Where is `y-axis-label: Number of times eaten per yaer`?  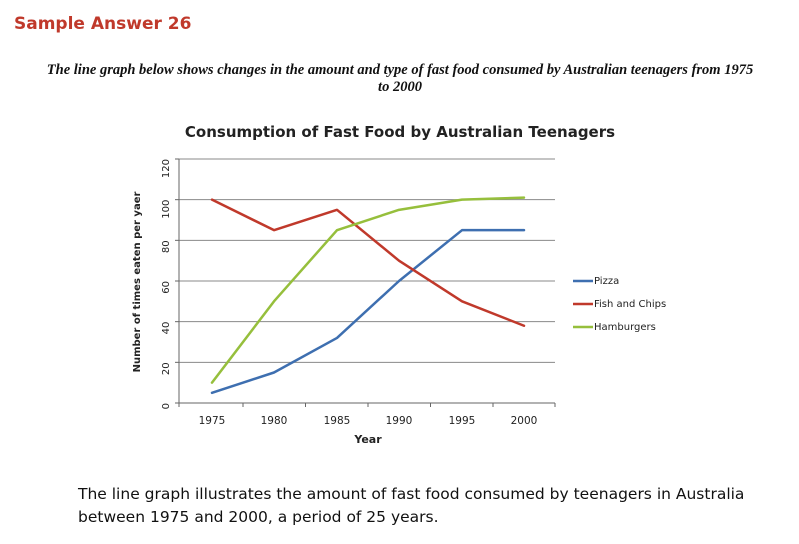
y-axis-label: Number of times eaten per yaer is located at coordinates (137, 282).